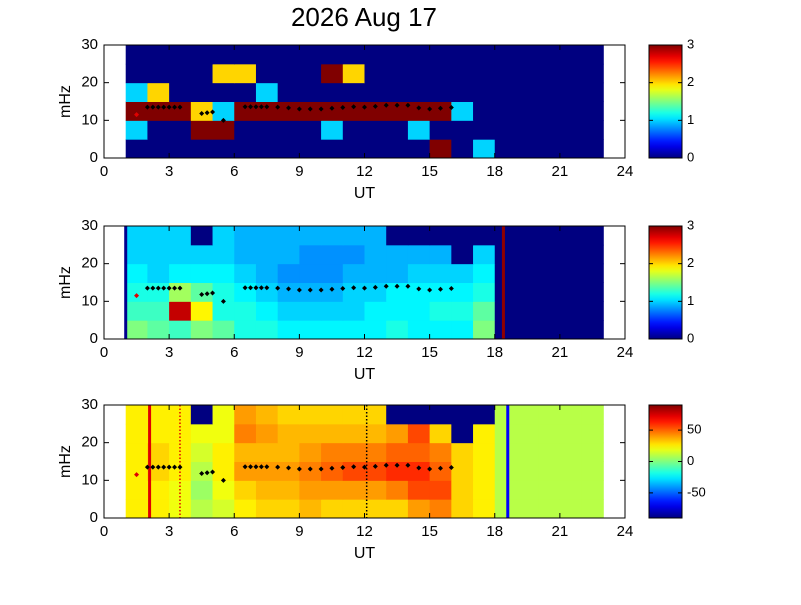  I want to click on x-tick-label: 9, so click(299, 171).